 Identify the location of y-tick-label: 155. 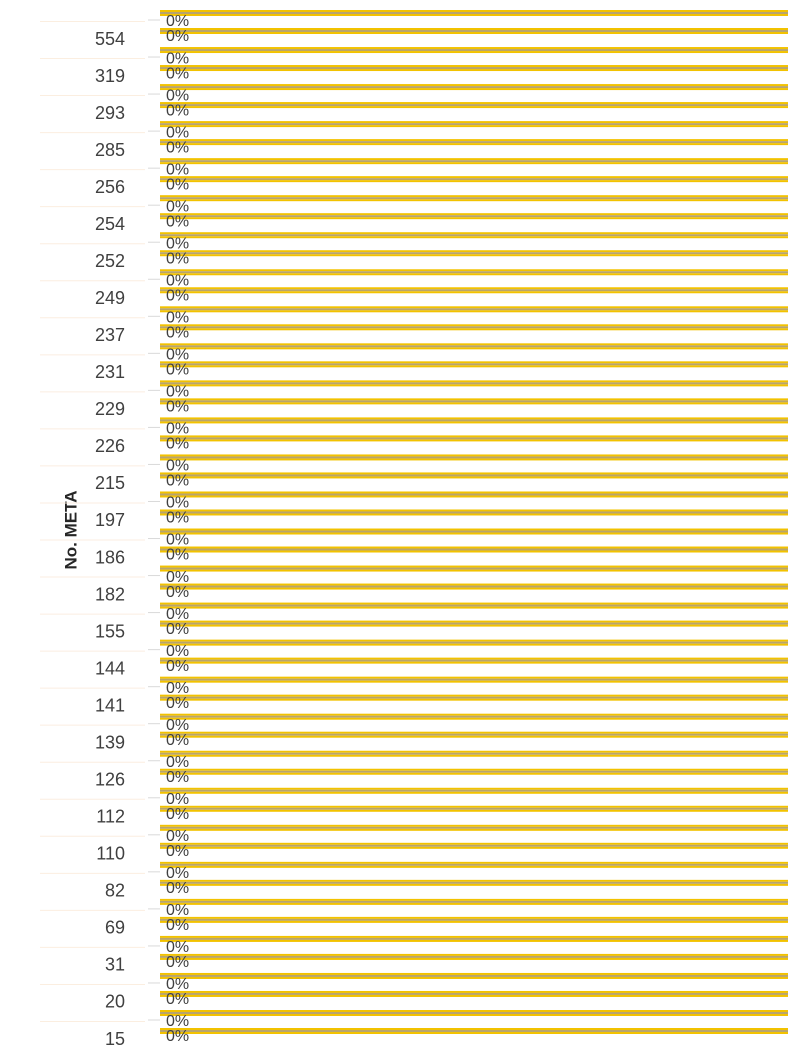
(110, 631).